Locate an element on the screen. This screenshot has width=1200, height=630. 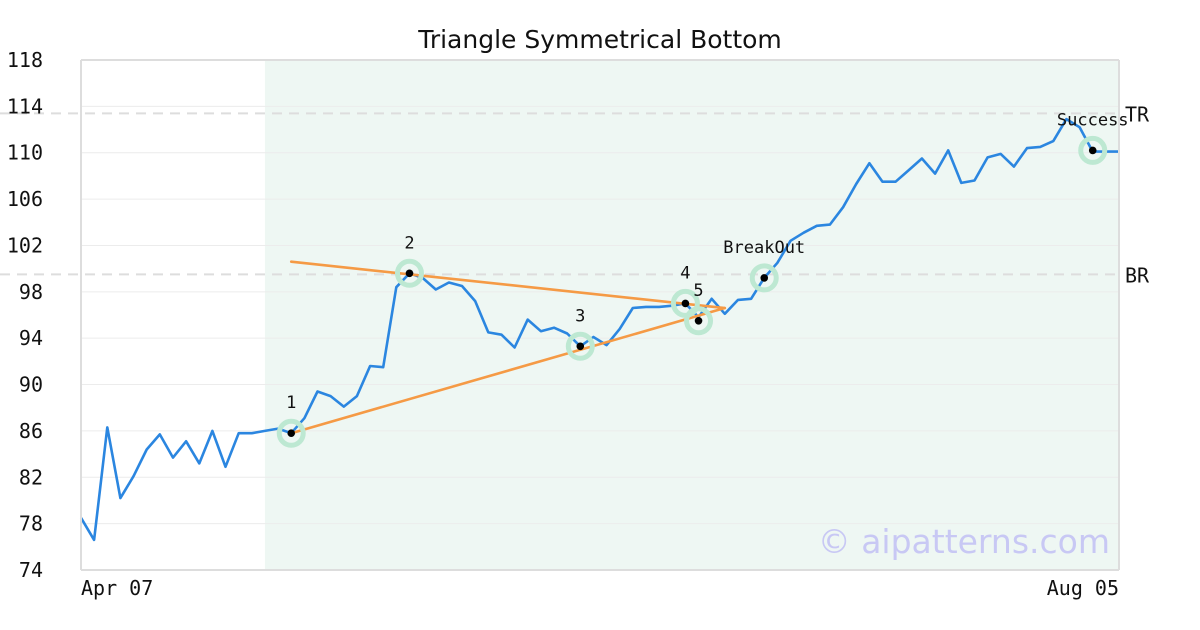
y-tick-label: 82 is located at coordinates (31, 477).